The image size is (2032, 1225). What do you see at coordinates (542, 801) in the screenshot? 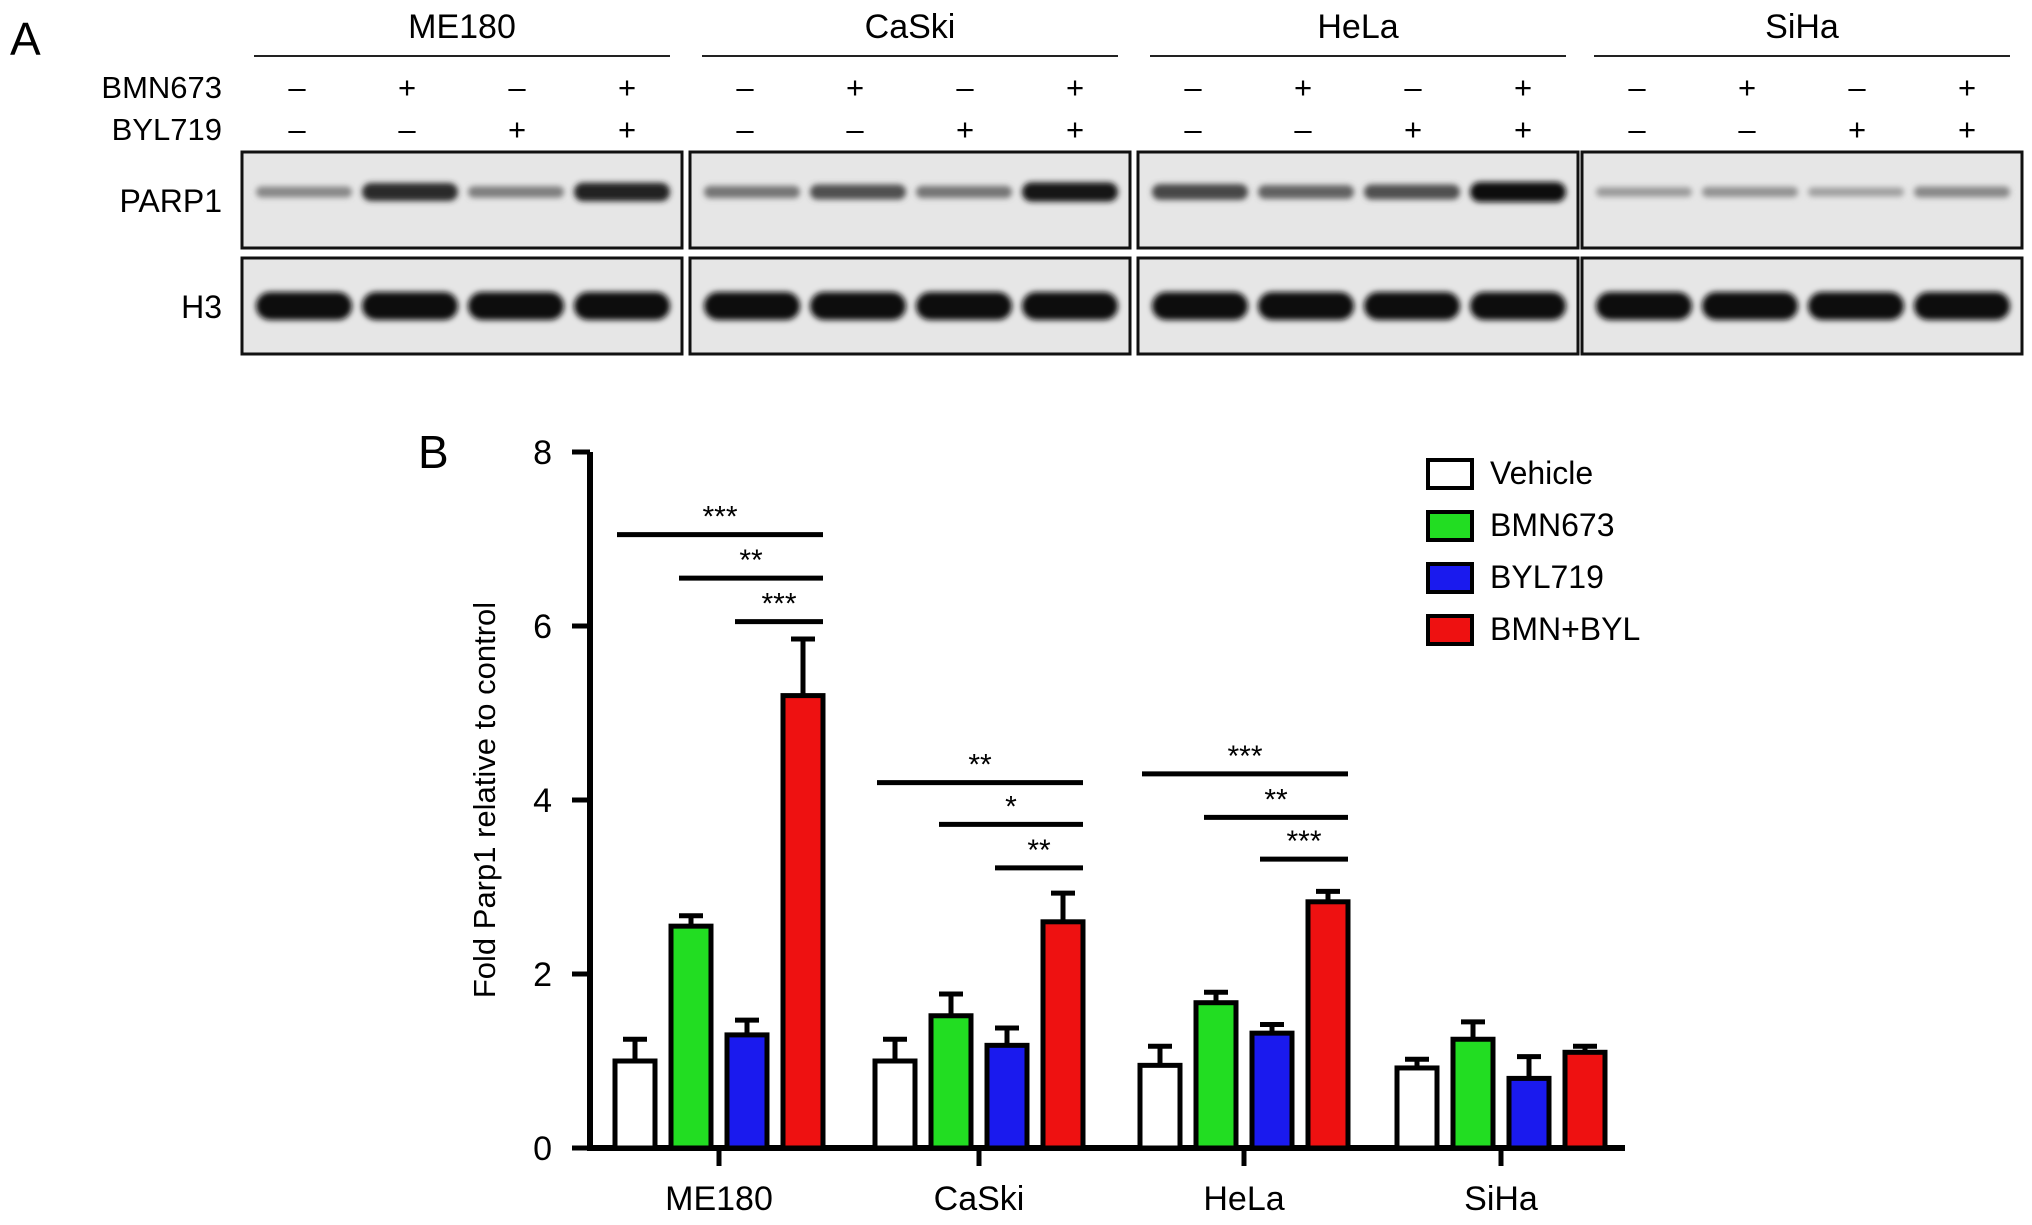
I see `y-tick-label: 4` at bounding box center [542, 801].